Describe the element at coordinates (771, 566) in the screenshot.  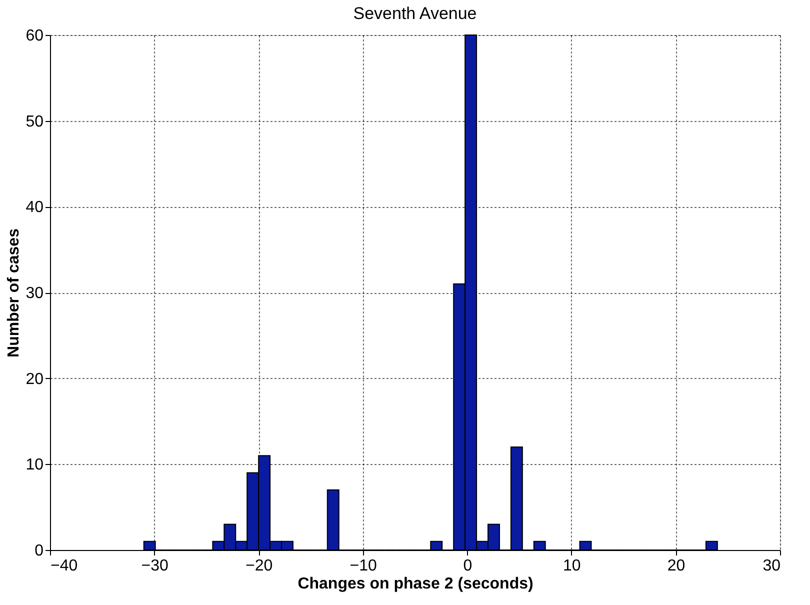
I see `x-tick-label: 30` at that location.